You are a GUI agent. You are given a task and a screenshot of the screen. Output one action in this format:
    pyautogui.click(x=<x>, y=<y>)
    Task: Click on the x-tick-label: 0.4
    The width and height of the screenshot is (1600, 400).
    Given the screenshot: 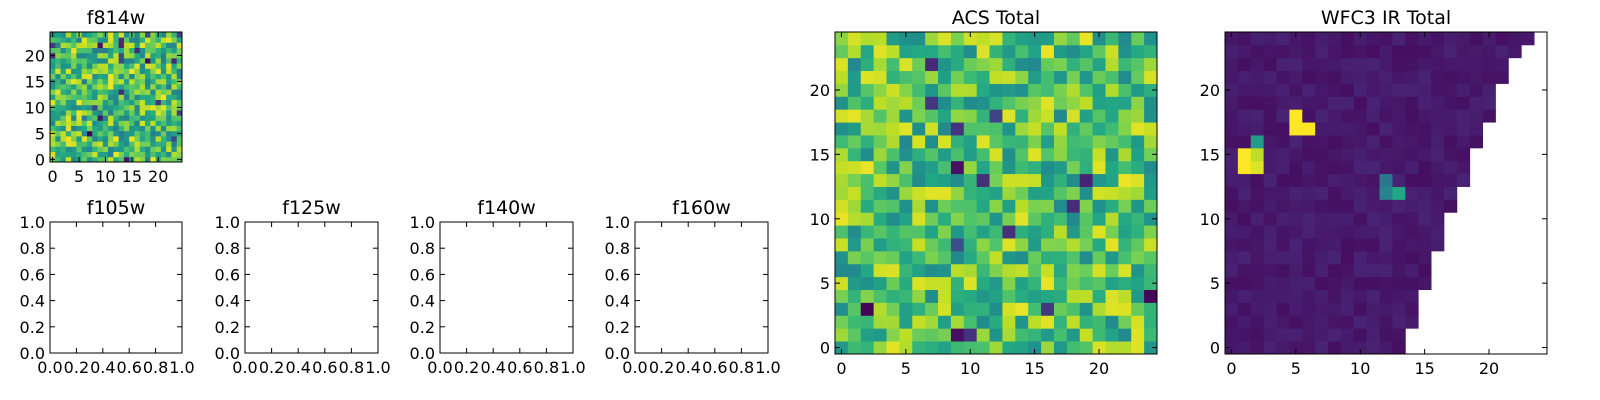 What is the action you would take?
    pyautogui.click(x=492, y=367)
    